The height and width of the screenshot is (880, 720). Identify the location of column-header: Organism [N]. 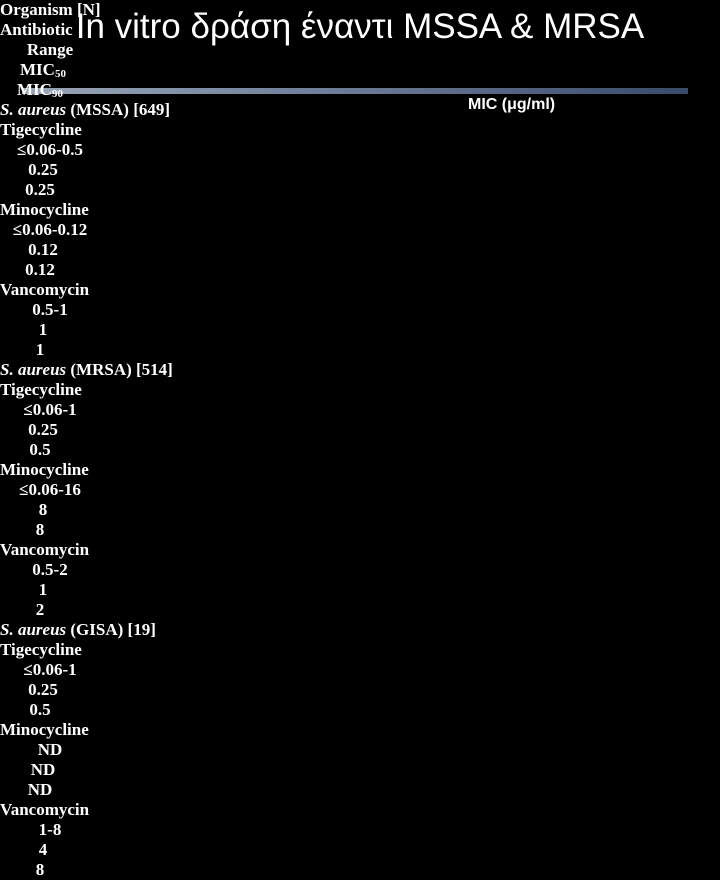
(105, 10).